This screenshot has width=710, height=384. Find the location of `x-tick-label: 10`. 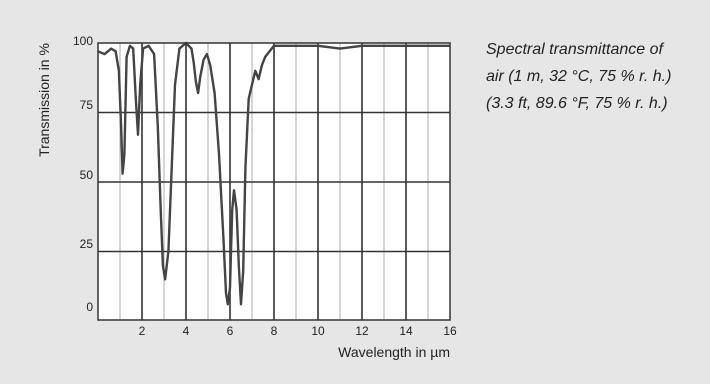

x-tick-label: 10 is located at coordinates (318, 331).